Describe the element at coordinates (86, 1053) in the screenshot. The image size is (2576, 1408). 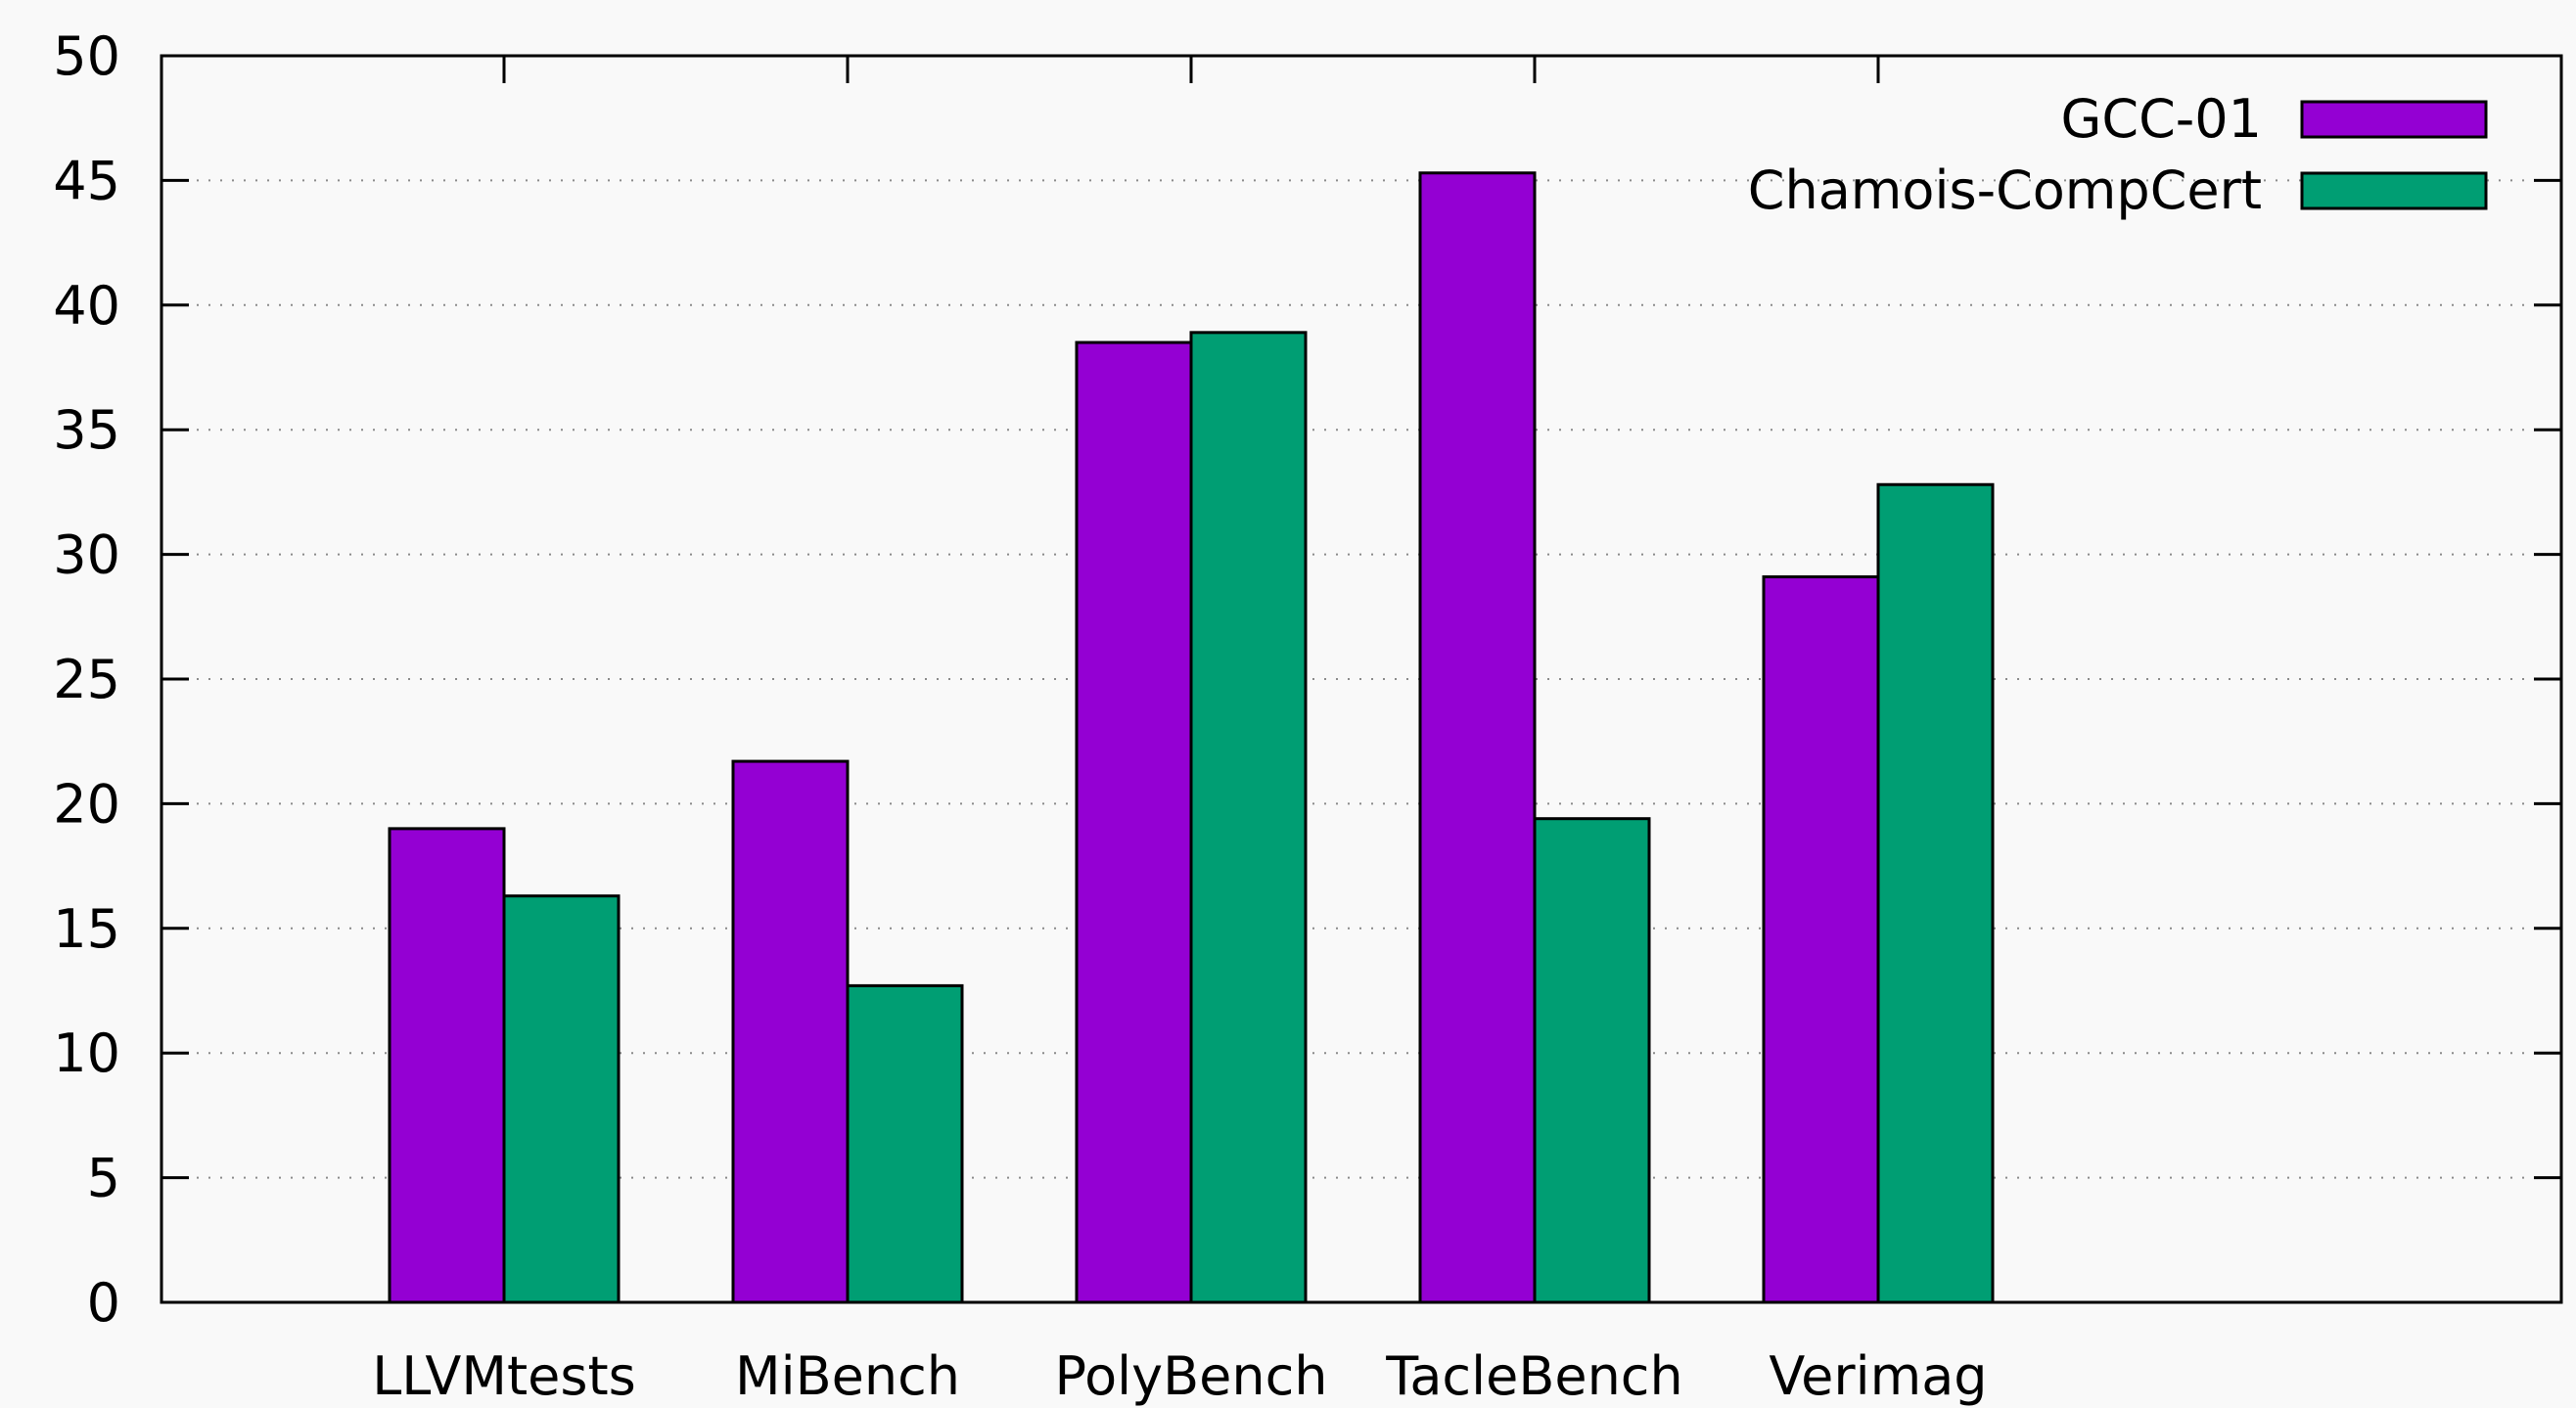
I see `y-tick-label: 10` at that location.